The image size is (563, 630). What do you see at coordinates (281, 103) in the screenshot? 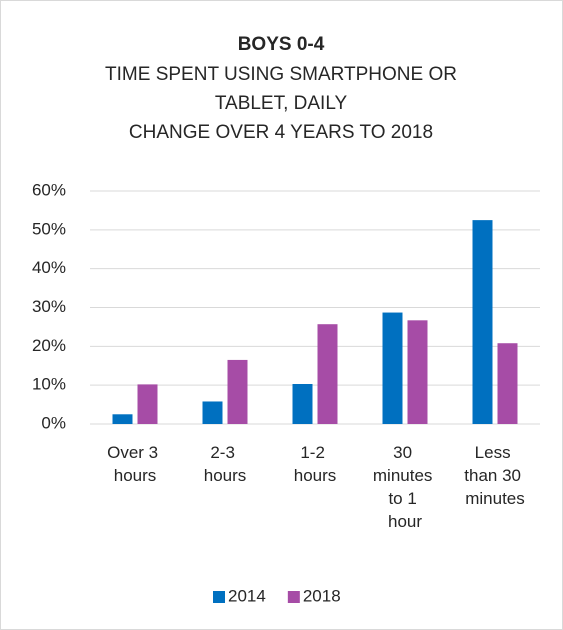
I see `chart-subtitle: TABLET, DAILY` at bounding box center [281, 103].